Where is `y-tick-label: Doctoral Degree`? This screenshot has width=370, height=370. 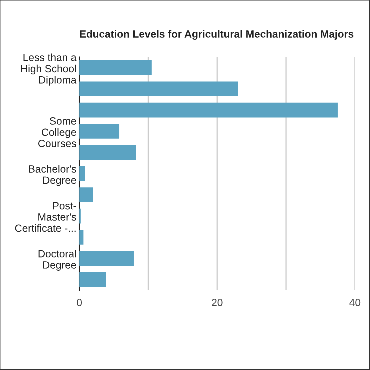
y-tick-label: Doctoral Degree is located at coordinates (57, 260).